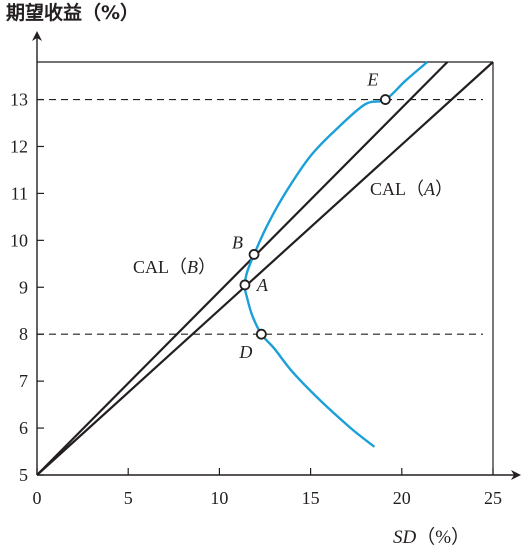 This screenshot has width=527, height=547. Describe the element at coordinates (19, 100) in the screenshot. I see `y-tick-label: 13` at that location.